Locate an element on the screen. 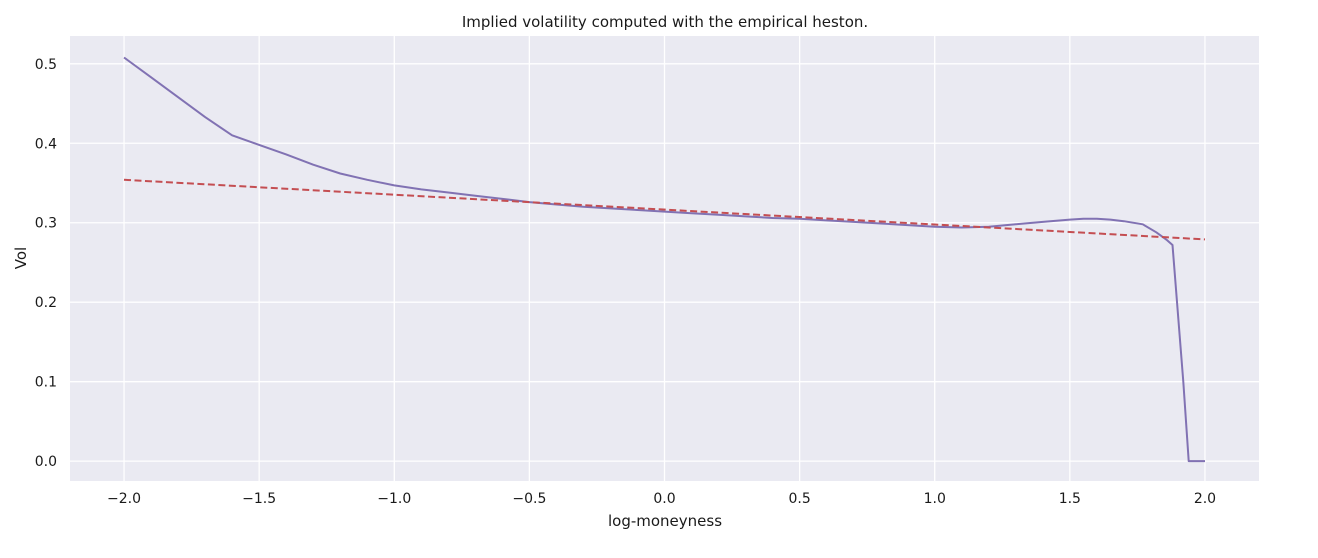 This screenshot has height=558, width=1318. x-tick-label: 0.0 is located at coordinates (664, 499).